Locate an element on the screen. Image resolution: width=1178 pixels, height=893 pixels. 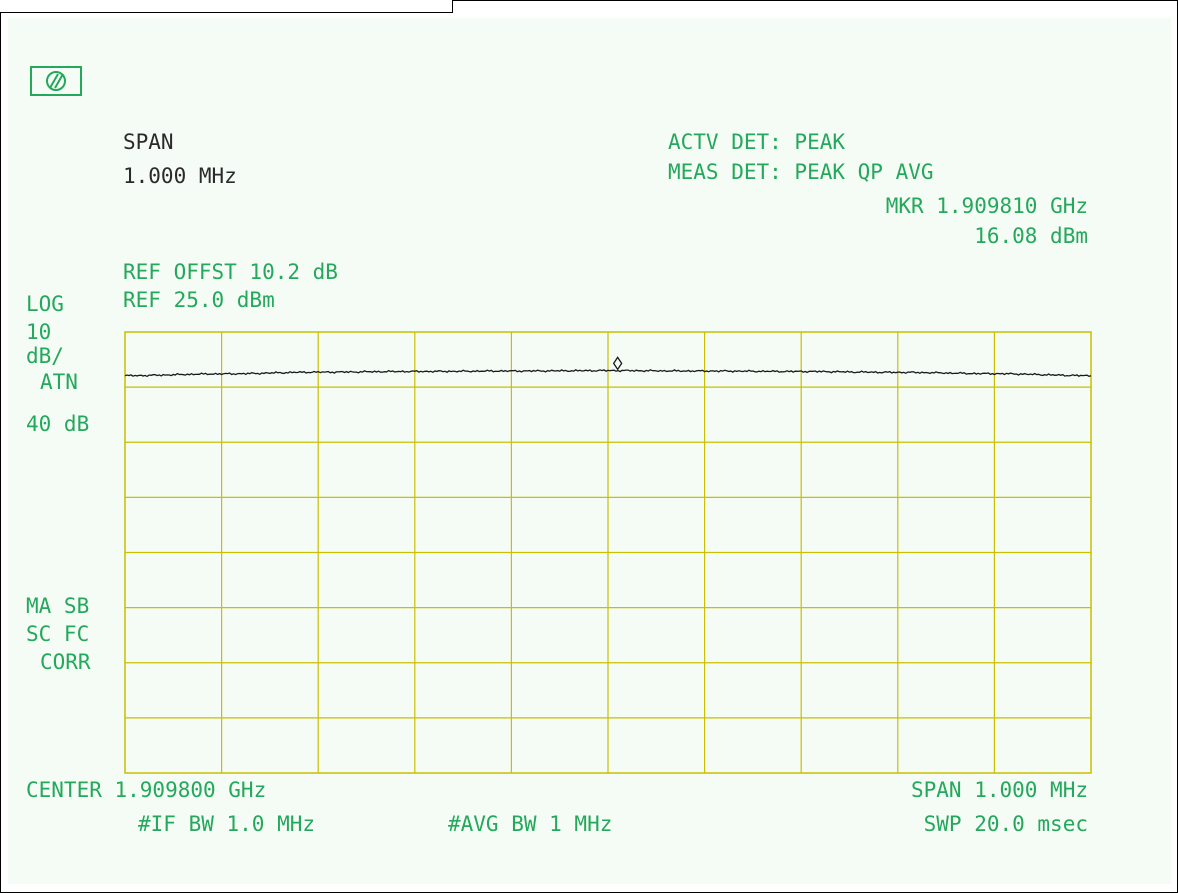
reference-level: REF 25.0 dBm is located at coordinates (199, 300).